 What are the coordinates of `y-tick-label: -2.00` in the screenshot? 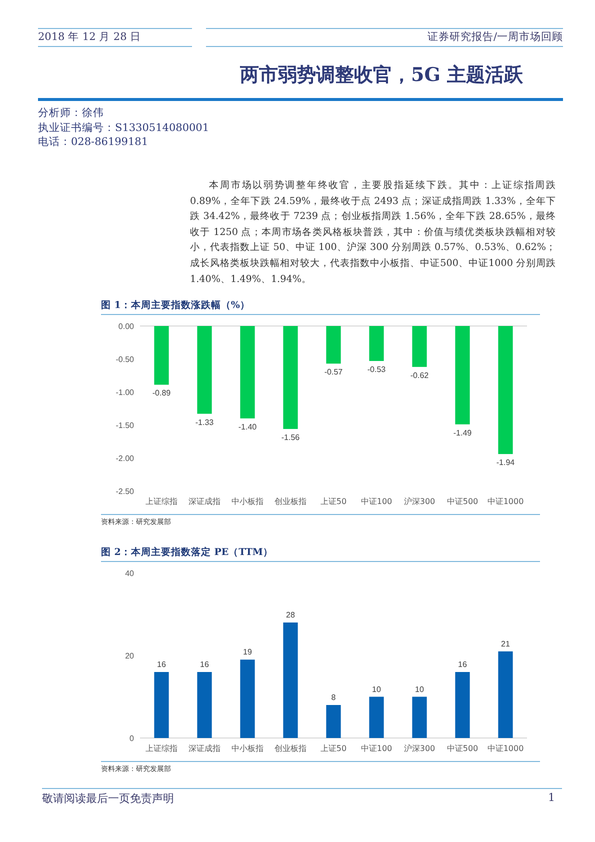 It's located at (125, 458).